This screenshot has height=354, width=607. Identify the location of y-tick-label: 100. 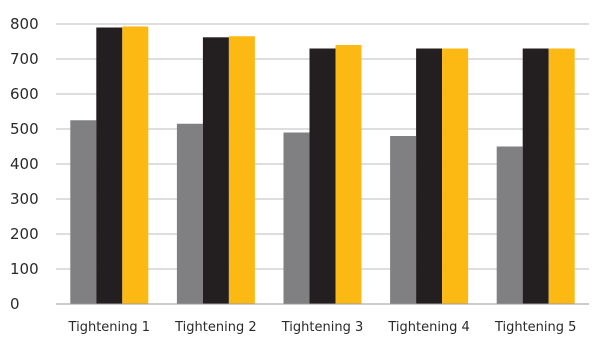
(24, 269).